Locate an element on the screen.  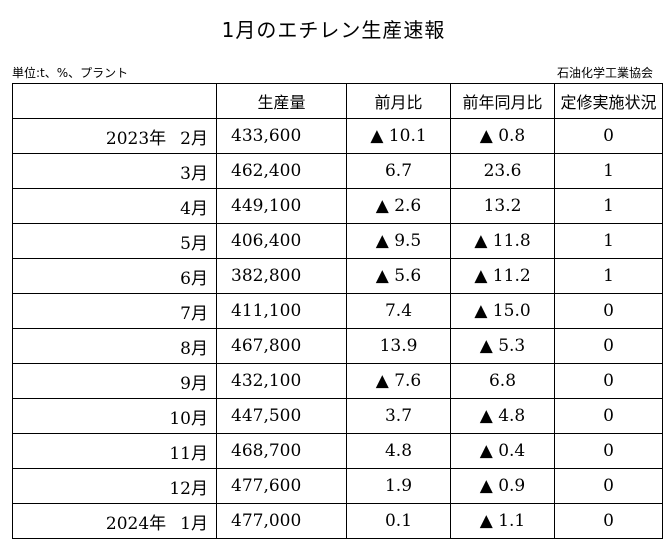
table-row: 7月 411,100 7.4 ▲ 15.0 0 is located at coordinates (337, 311).